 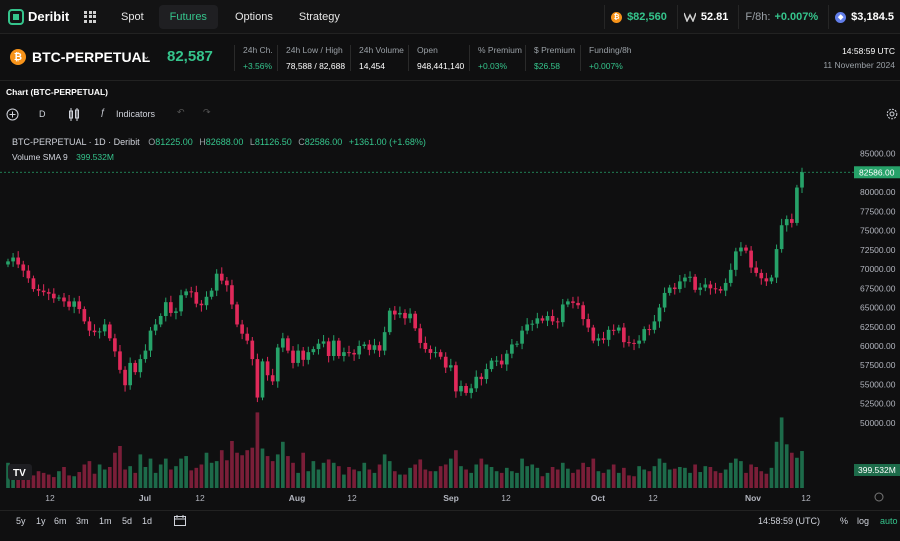 What do you see at coordinates (451, 498) in the screenshot?
I see `time-tick-label: Sep` at bounding box center [451, 498].